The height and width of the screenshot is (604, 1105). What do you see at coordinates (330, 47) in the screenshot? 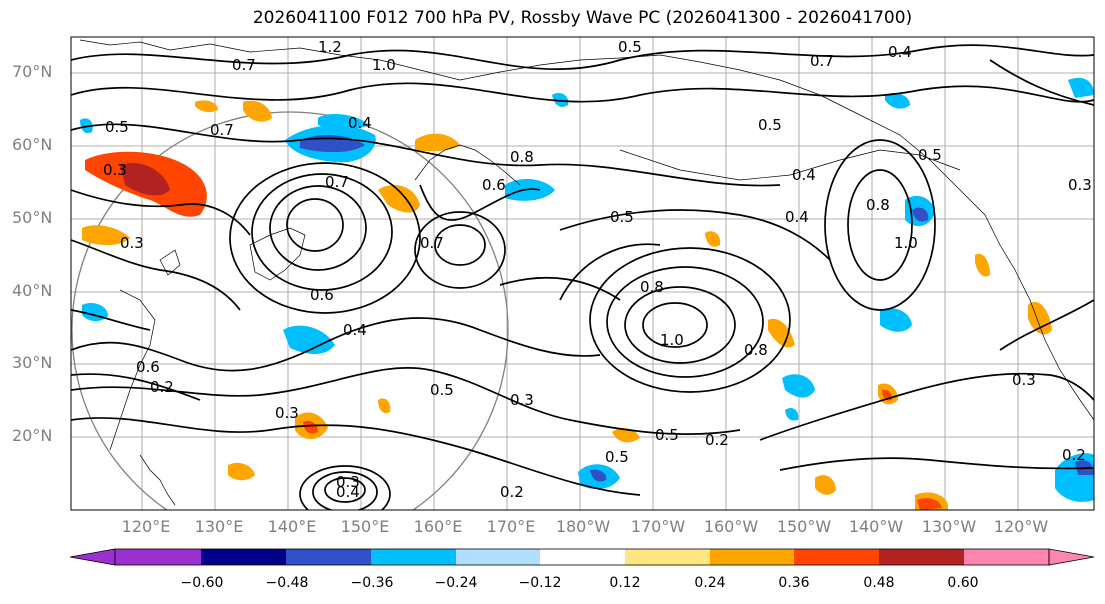
I see `contour-label: 1.2` at bounding box center [330, 47].